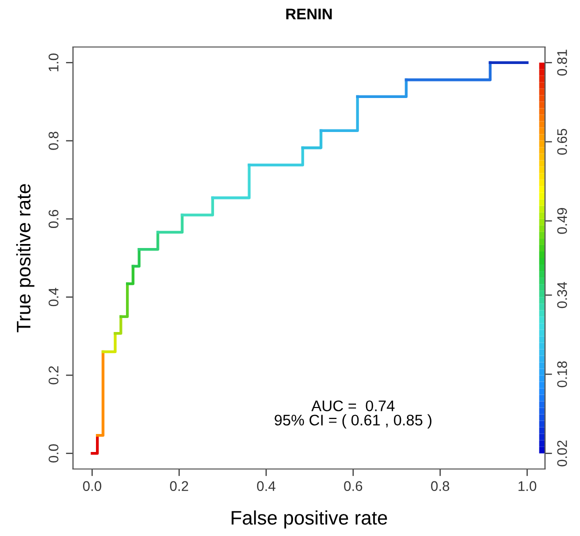 This screenshot has width=580, height=536. I want to click on y-tick-label: 0.0, so click(53, 453).